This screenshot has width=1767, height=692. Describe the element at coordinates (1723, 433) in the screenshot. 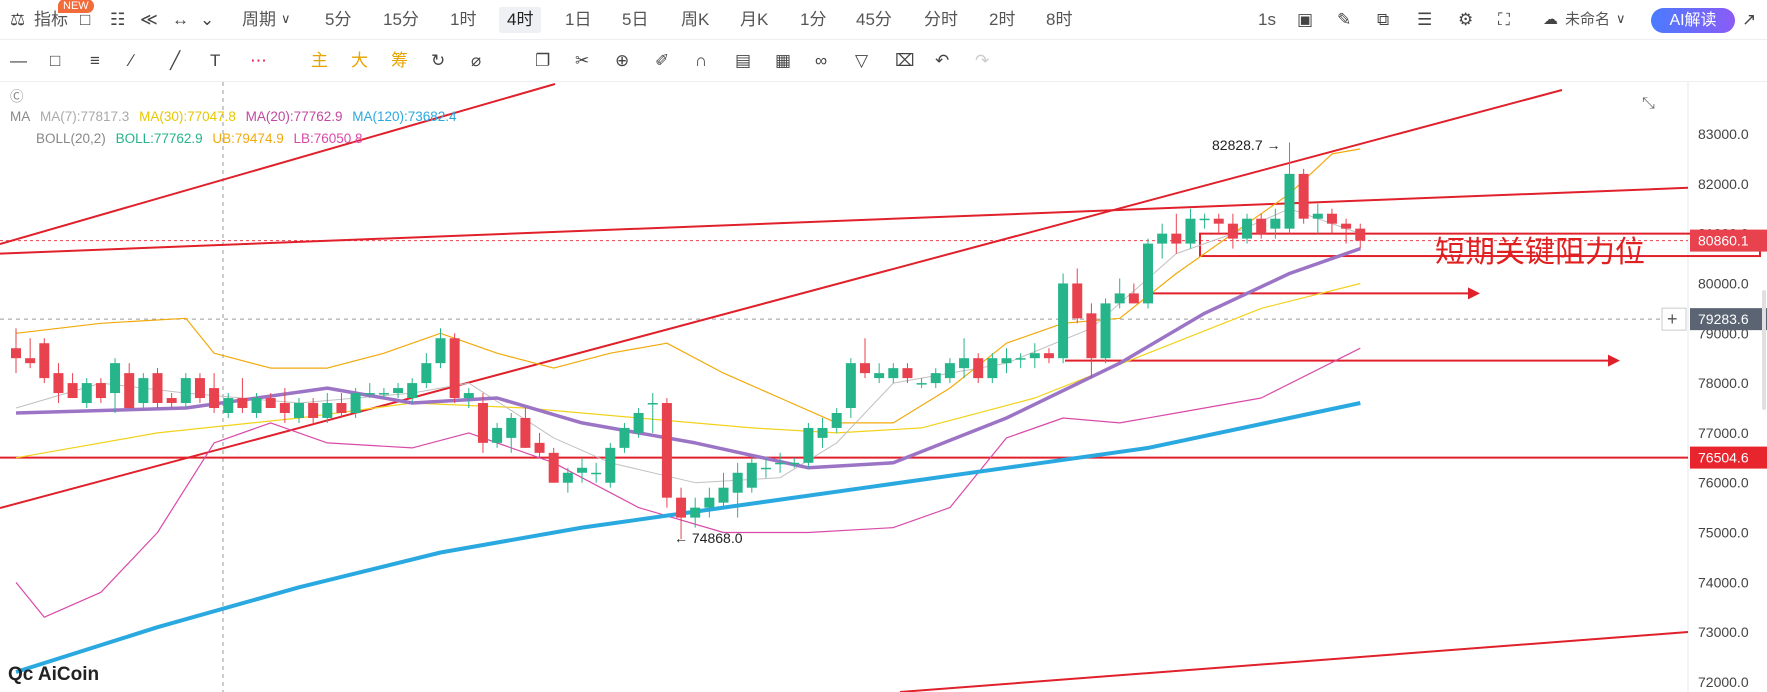

I see `y-axis-tick-label: 77000.0` at that location.